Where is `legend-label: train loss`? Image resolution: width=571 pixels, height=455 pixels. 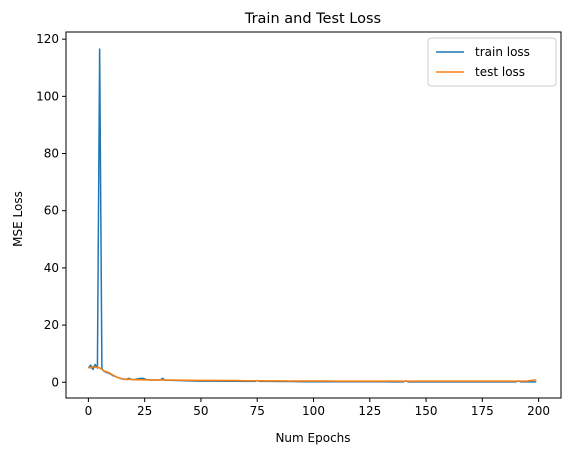
legend-label: train loss is located at coordinates (502, 52).